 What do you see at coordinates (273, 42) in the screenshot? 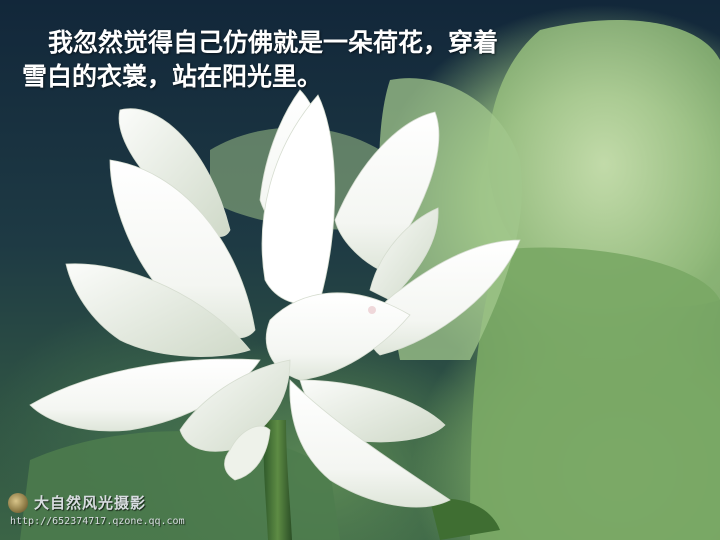
I see `caption-line-1: 我忽然觉得自己仿佛就是一朵荷花，穿着` at bounding box center [273, 42].